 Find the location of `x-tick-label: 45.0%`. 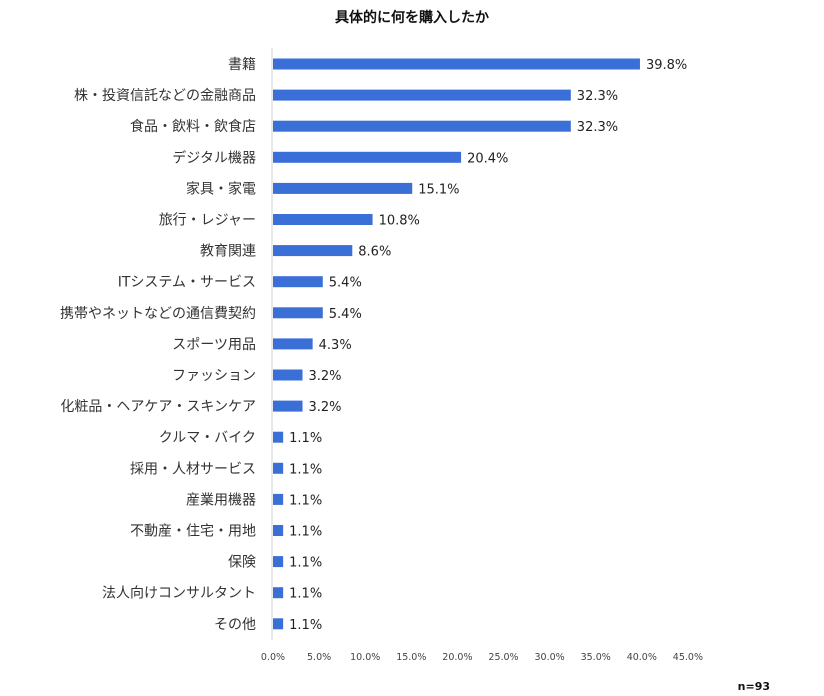

x-tick-label: 45.0% is located at coordinates (688, 657).